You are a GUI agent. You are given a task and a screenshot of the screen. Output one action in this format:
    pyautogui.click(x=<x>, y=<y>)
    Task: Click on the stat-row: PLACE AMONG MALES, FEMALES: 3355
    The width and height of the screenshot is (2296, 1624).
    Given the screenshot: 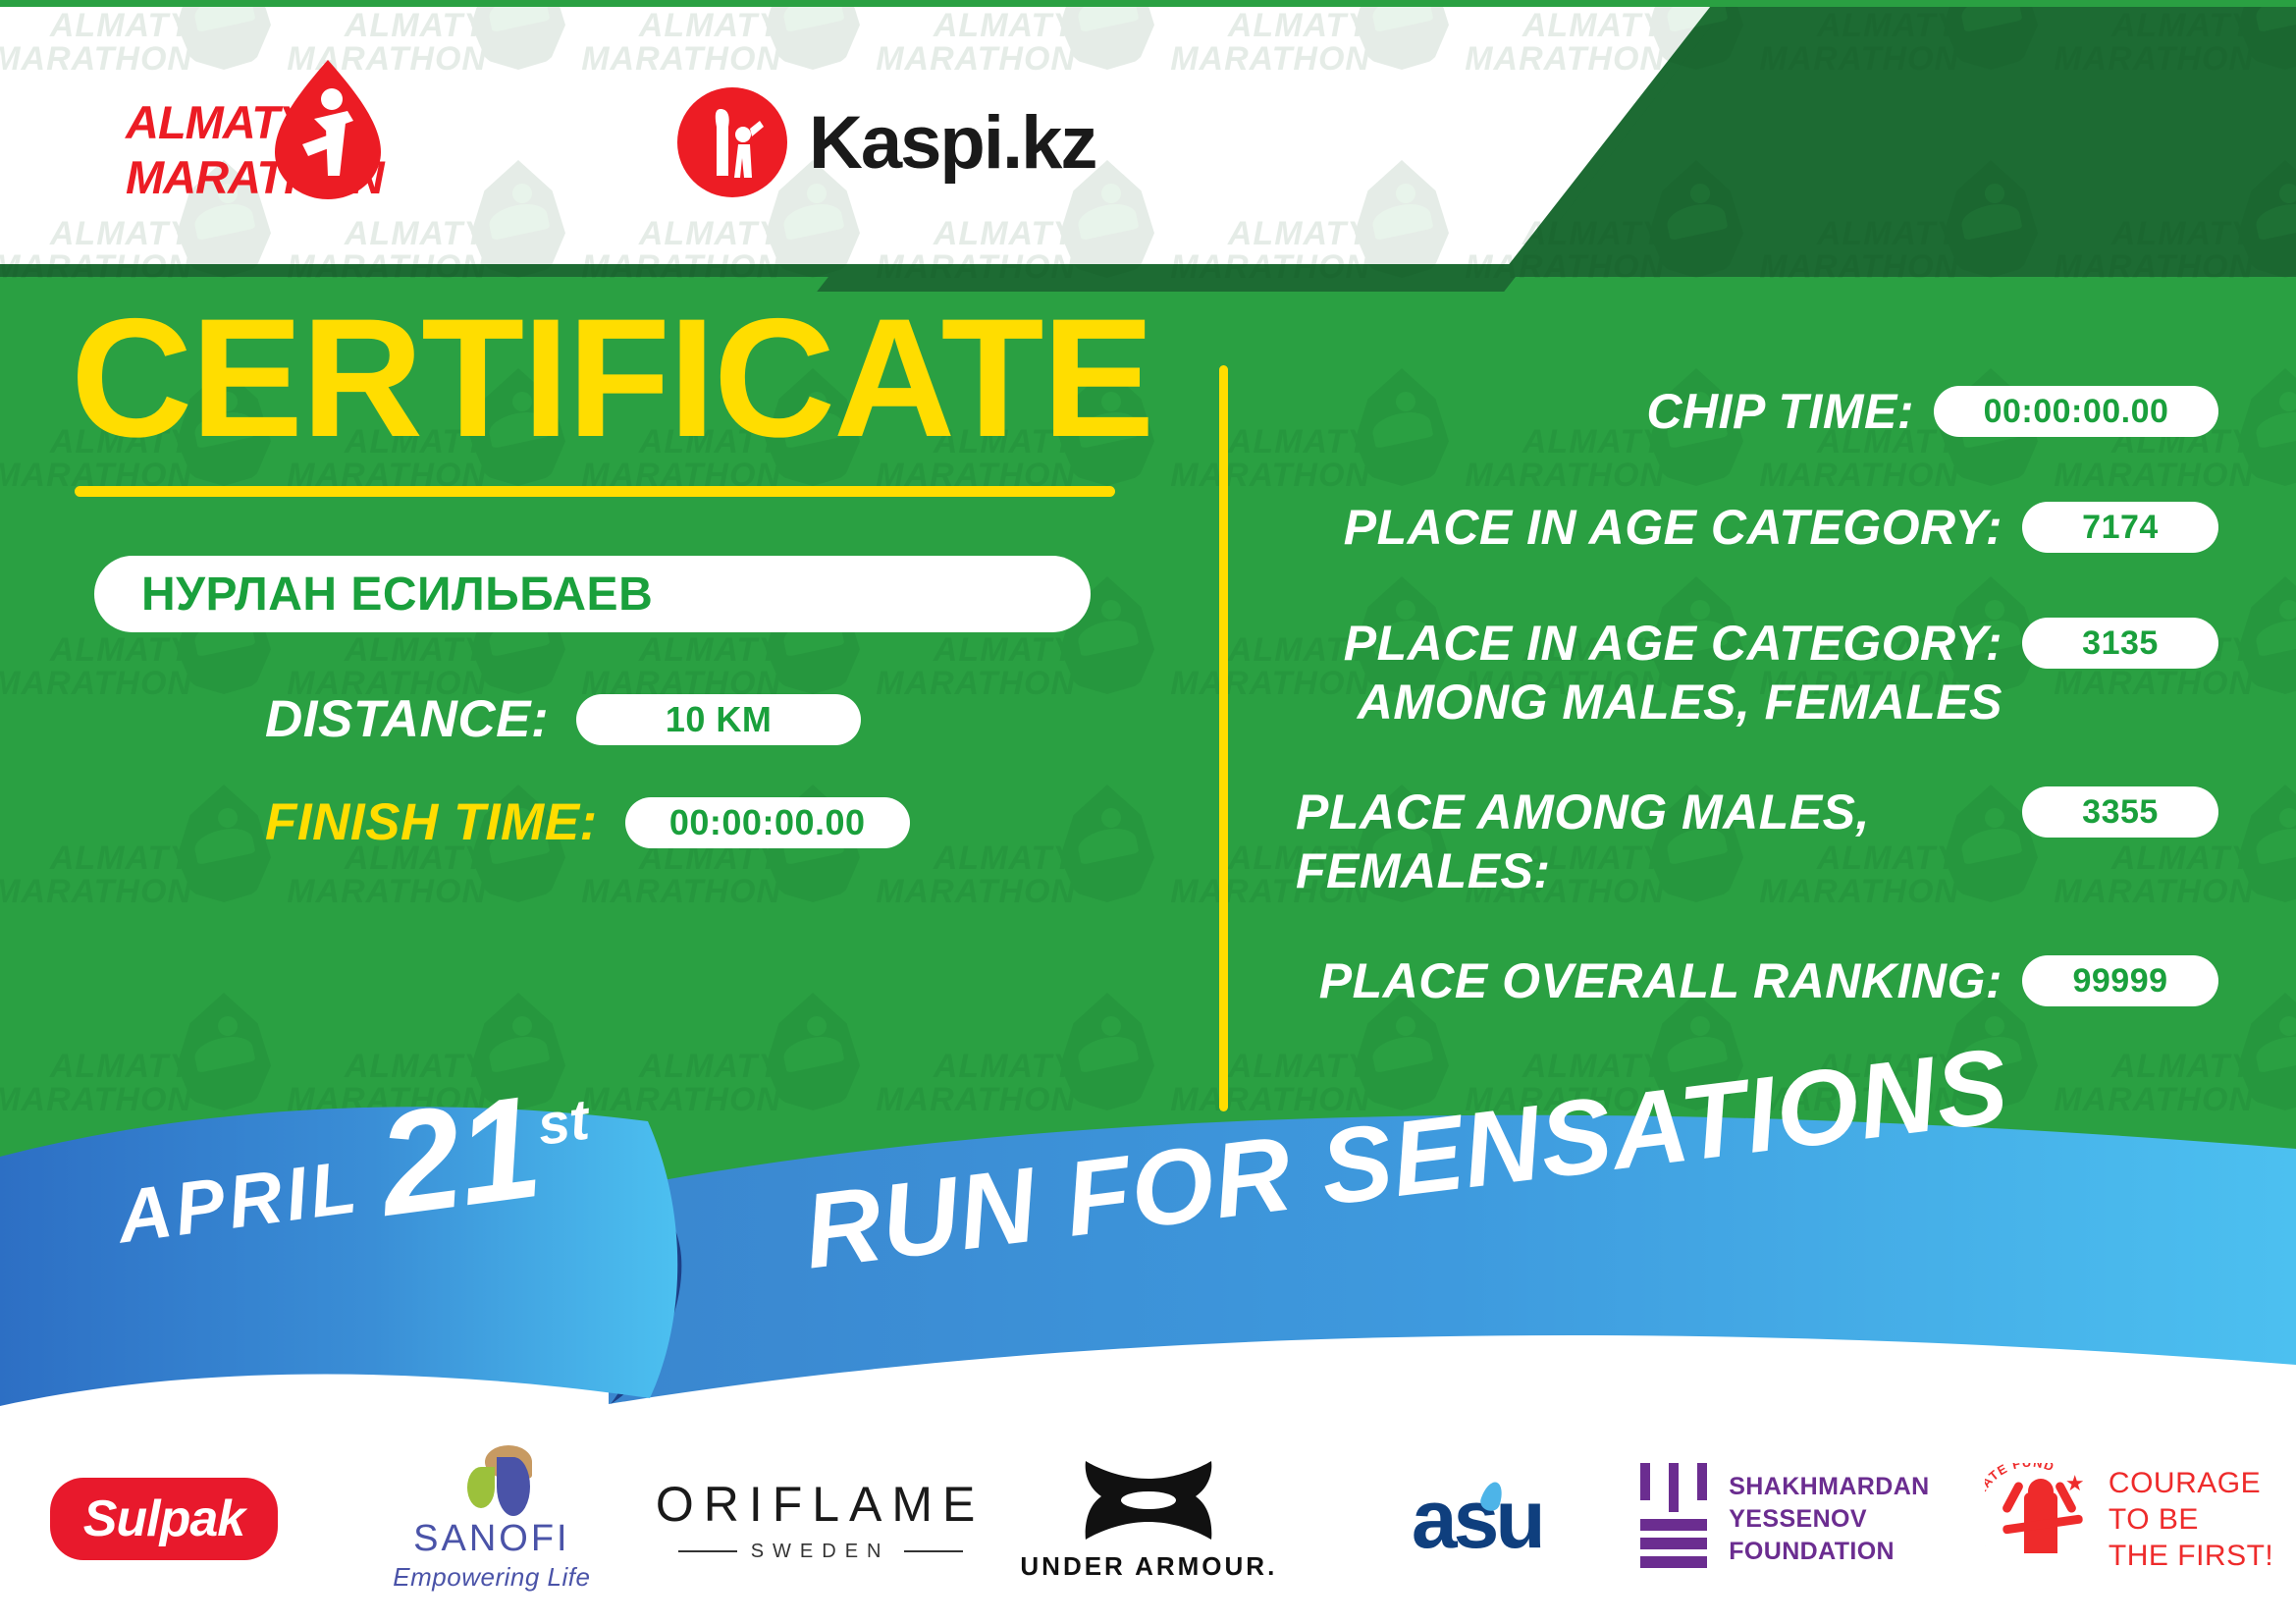 What is the action you would take?
    pyautogui.click(x=1757, y=841)
    